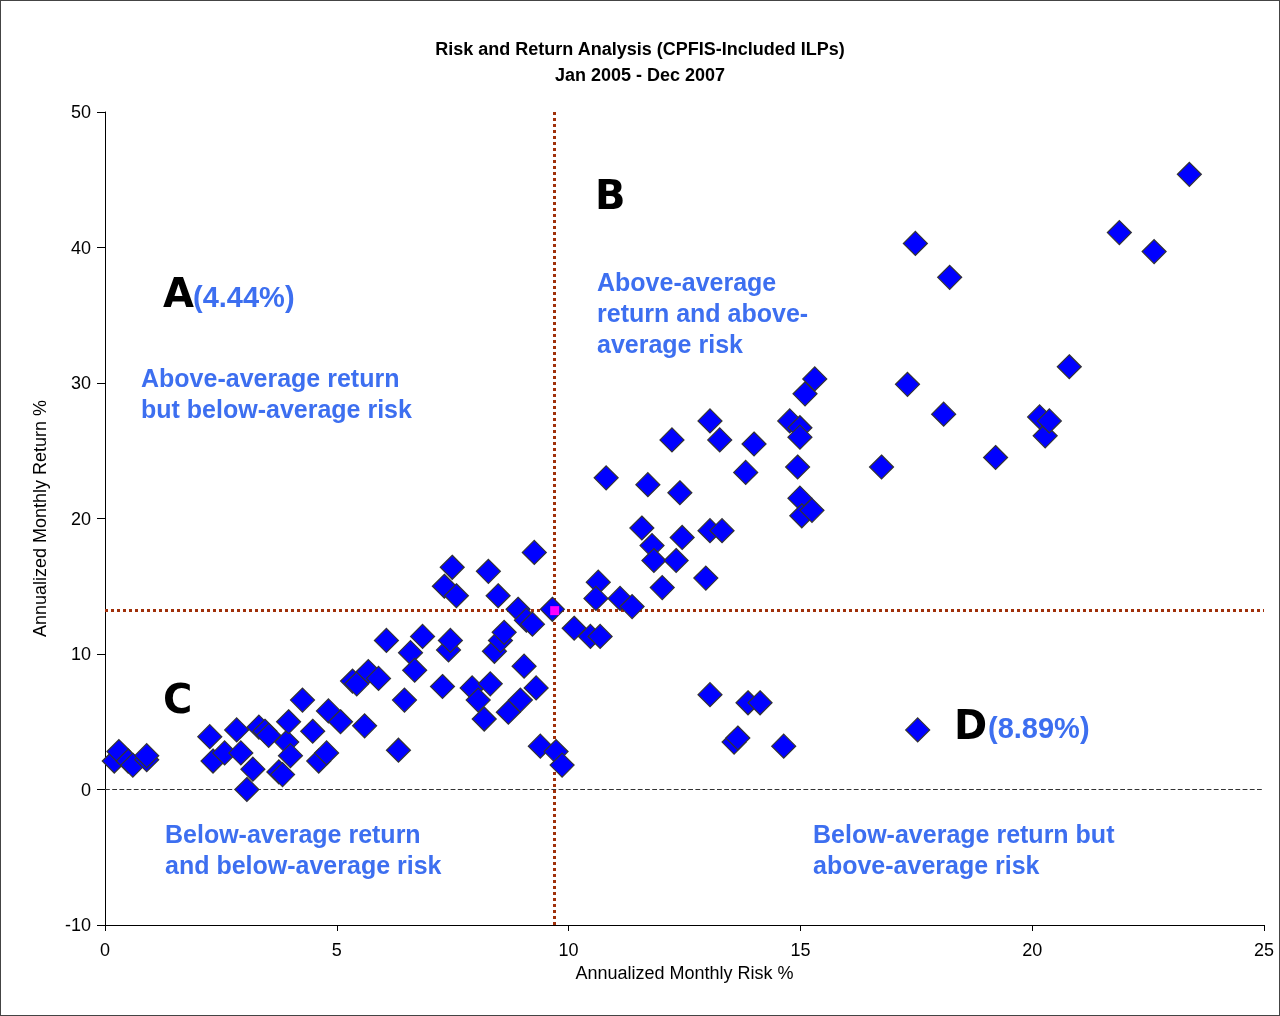 The image size is (1280, 1016). What do you see at coordinates (971, 725) in the screenshot?
I see `annotation: D` at bounding box center [971, 725].